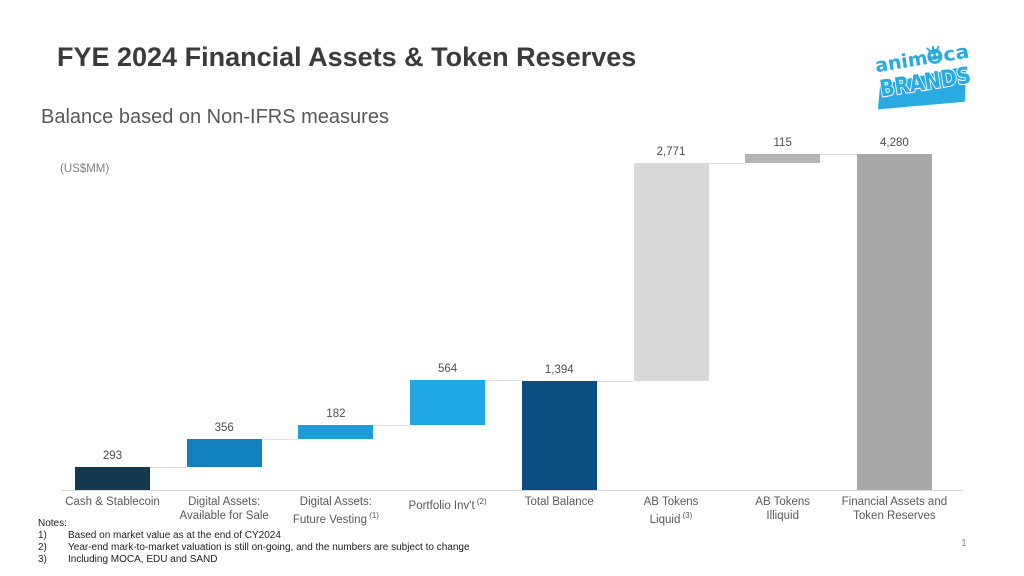 The height and width of the screenshot is (576, 1024). I want to click on note-number: 2), so click(42, 547).